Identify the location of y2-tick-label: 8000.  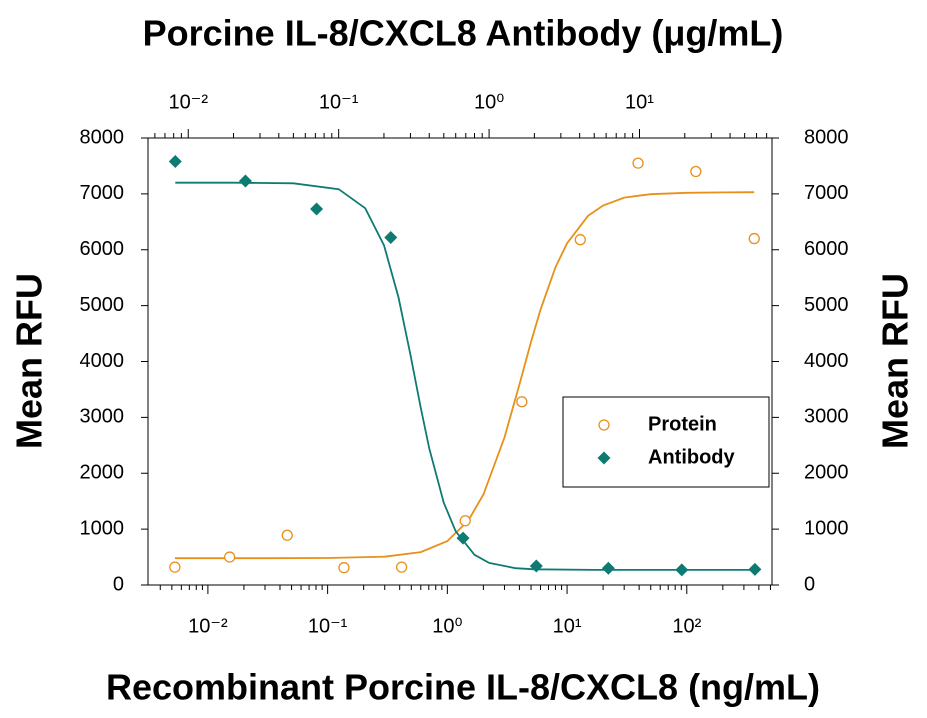
(826, 137).